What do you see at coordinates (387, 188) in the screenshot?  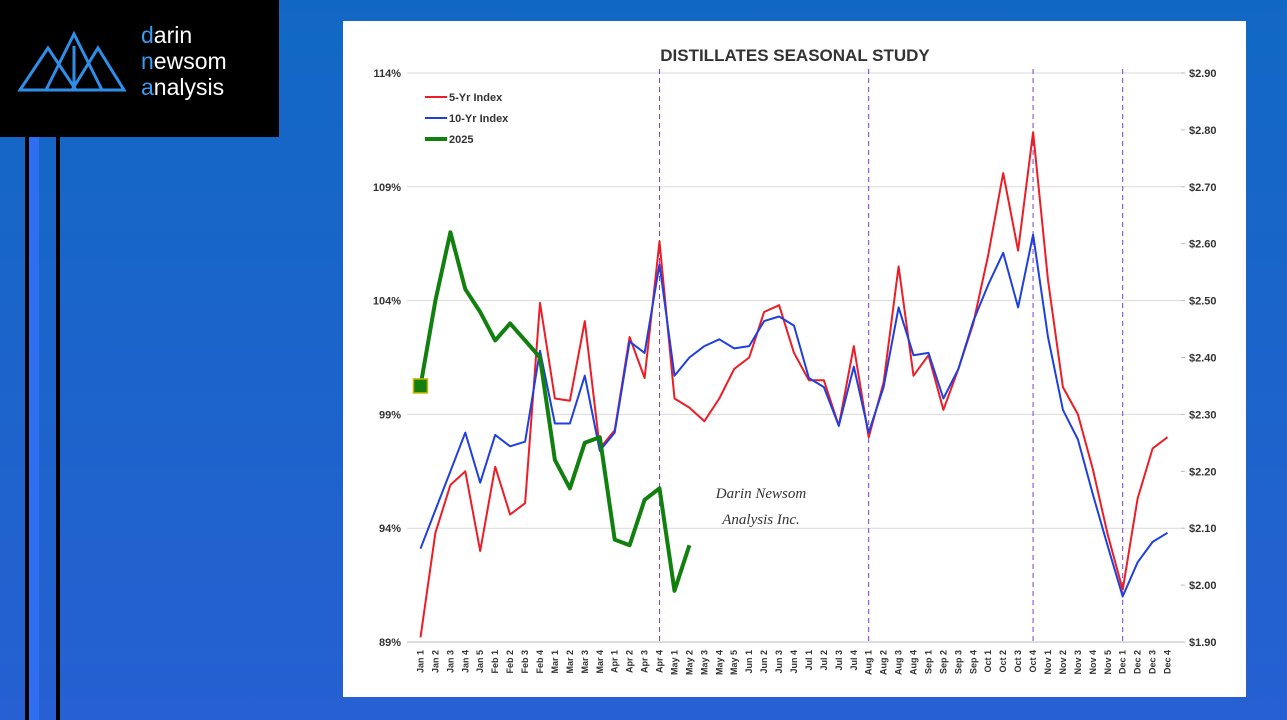 I see `y-tick-label: 109%` at bounding box center [387, 188].